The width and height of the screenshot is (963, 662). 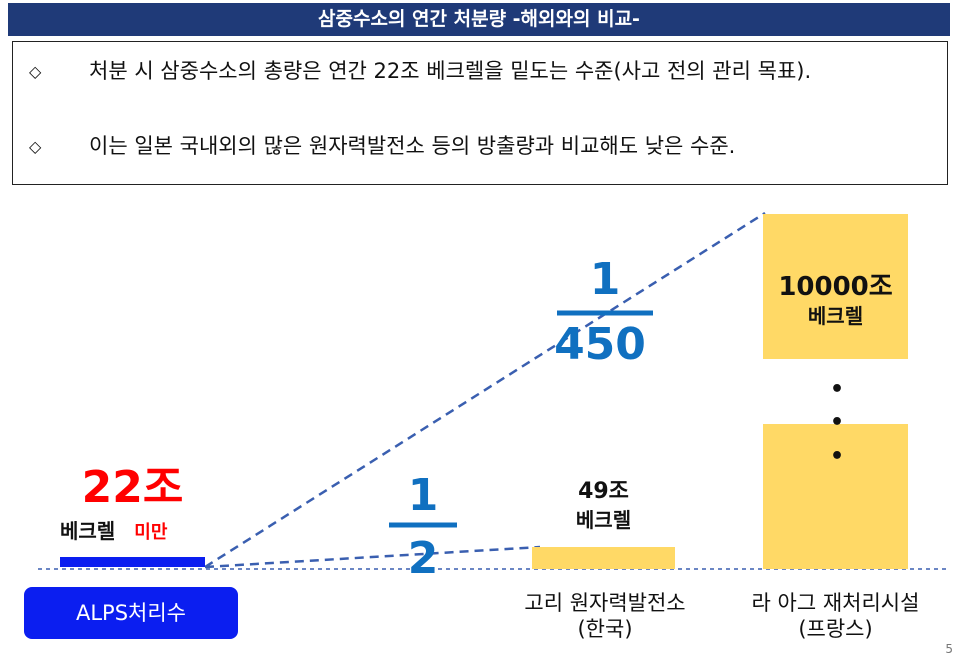 I want to click on la-hague-box-top, so click(x=835, y=286).